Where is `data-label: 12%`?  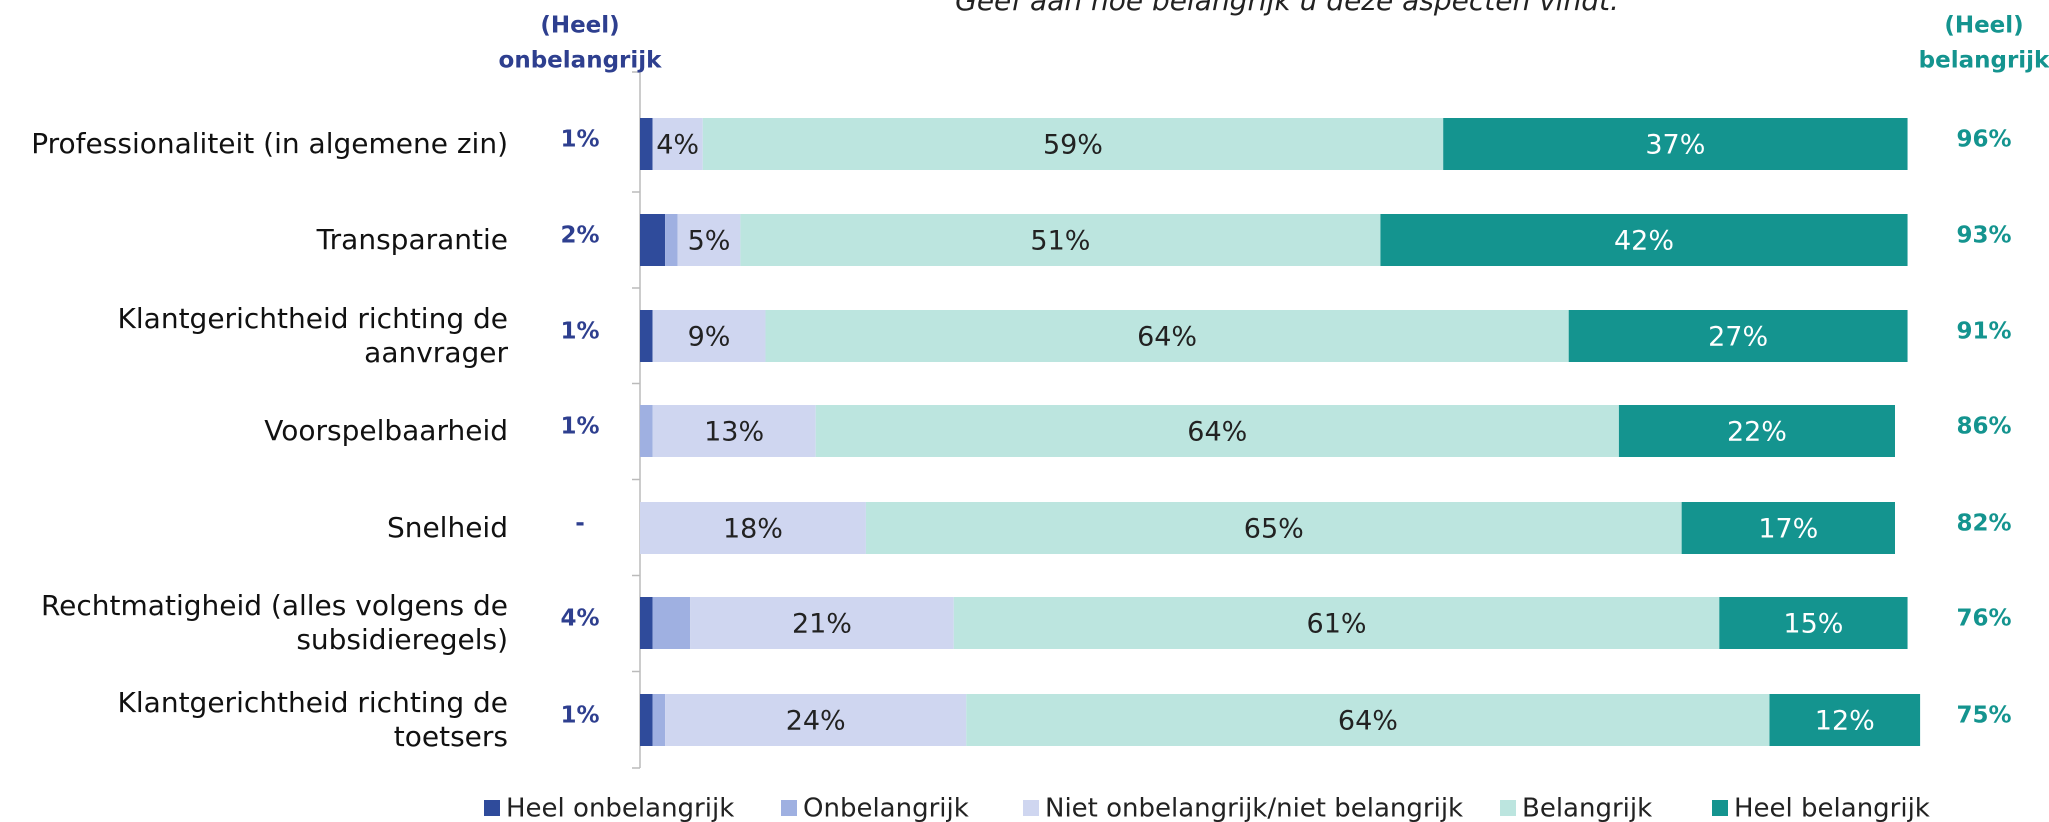 data-label: 12% is located at coordinates (1845, 721).